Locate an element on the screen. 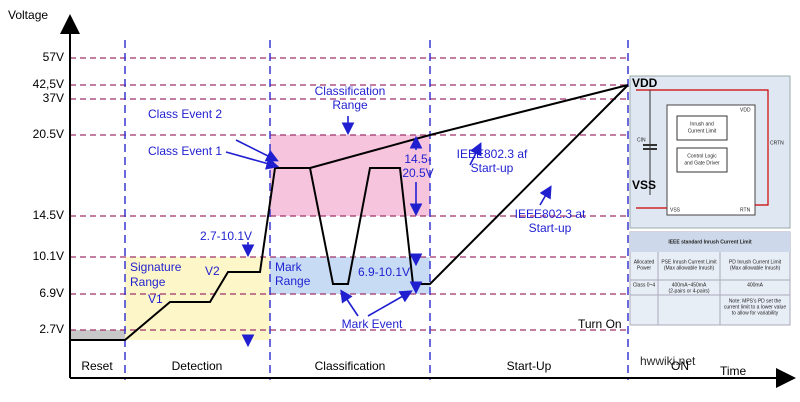 The width and height of the screenshot is (800, 402). inset-label: CIN is located at coordinates (641, 140).